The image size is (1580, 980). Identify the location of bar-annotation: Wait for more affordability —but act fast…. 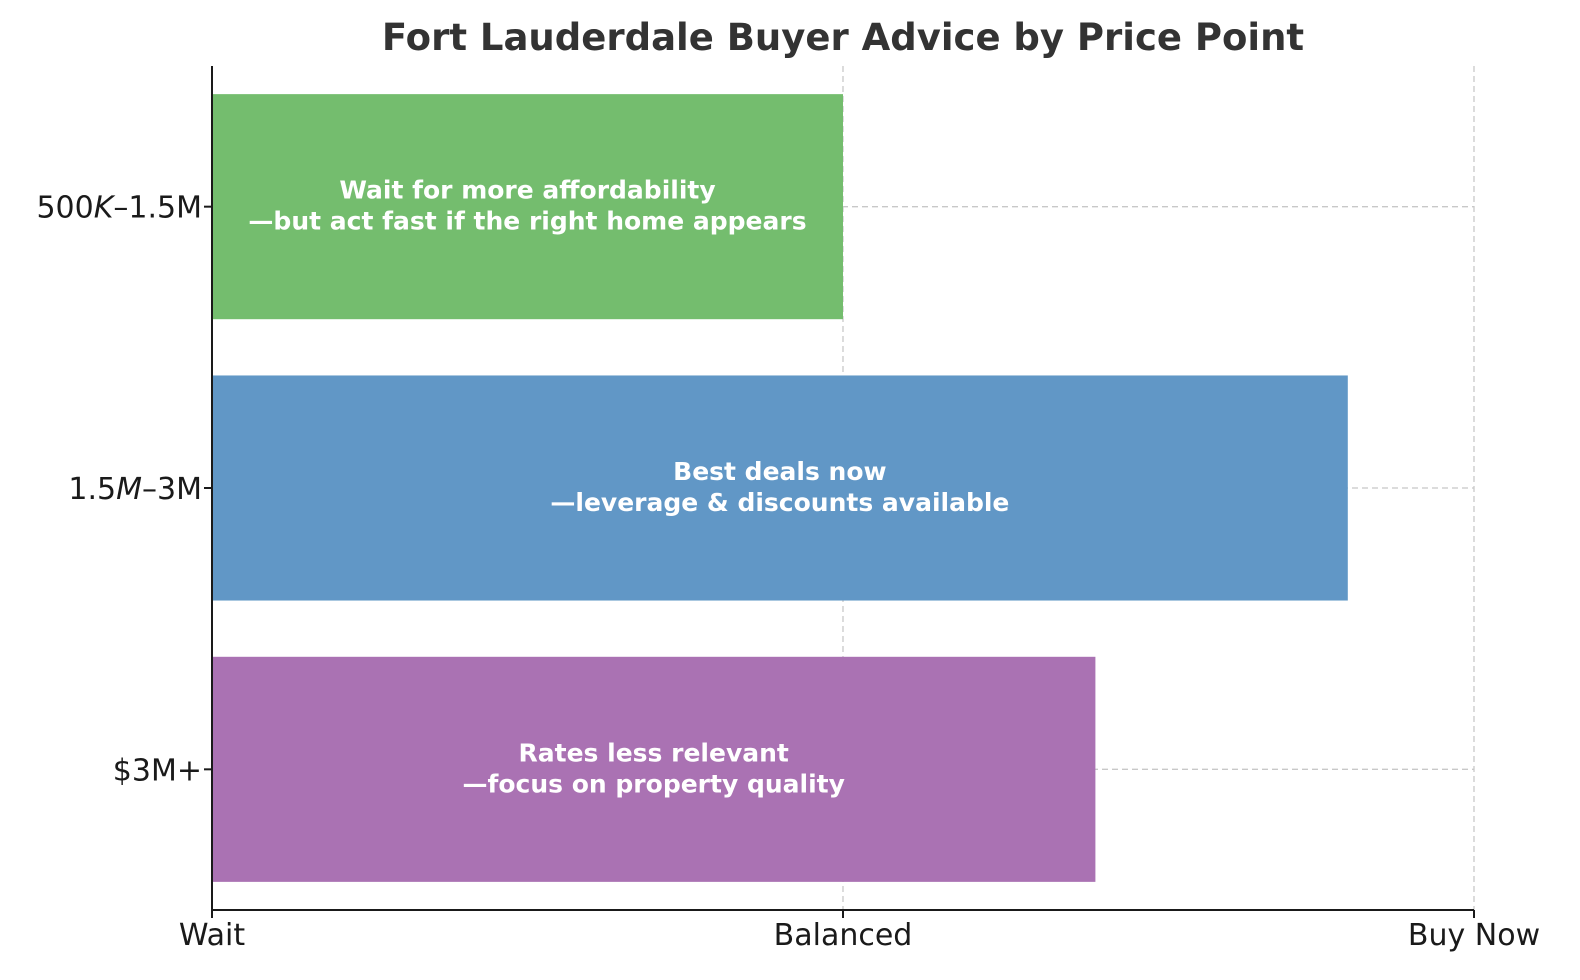
(527, 206).